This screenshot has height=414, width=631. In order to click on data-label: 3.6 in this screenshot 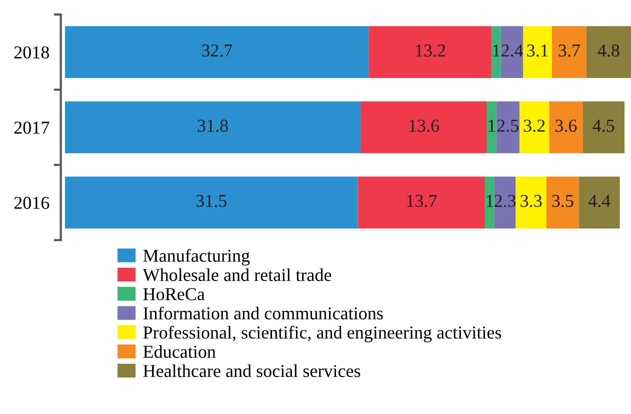, I will do `click(566, 126)`.